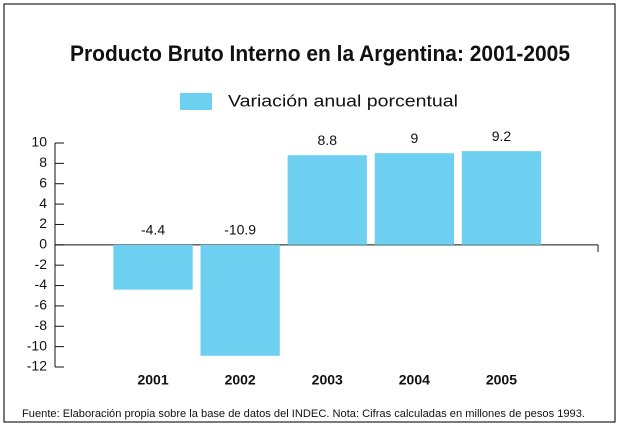  What do you see at coordinates (327, 380) in the screenshot?
I see `x-tick-label: 2003` at bounding box center [327, 380].